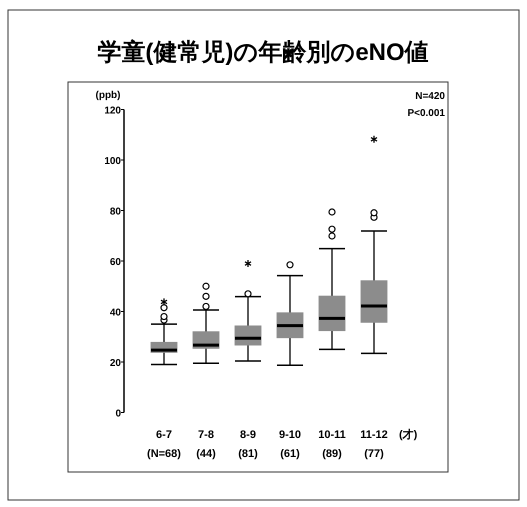 This screenshot has width=527, height=507. What do you see at coordinates (374, 444) in the screenshot?
I see `x-tick-label: 11-12 (77)` at bounding box center [374, 444].